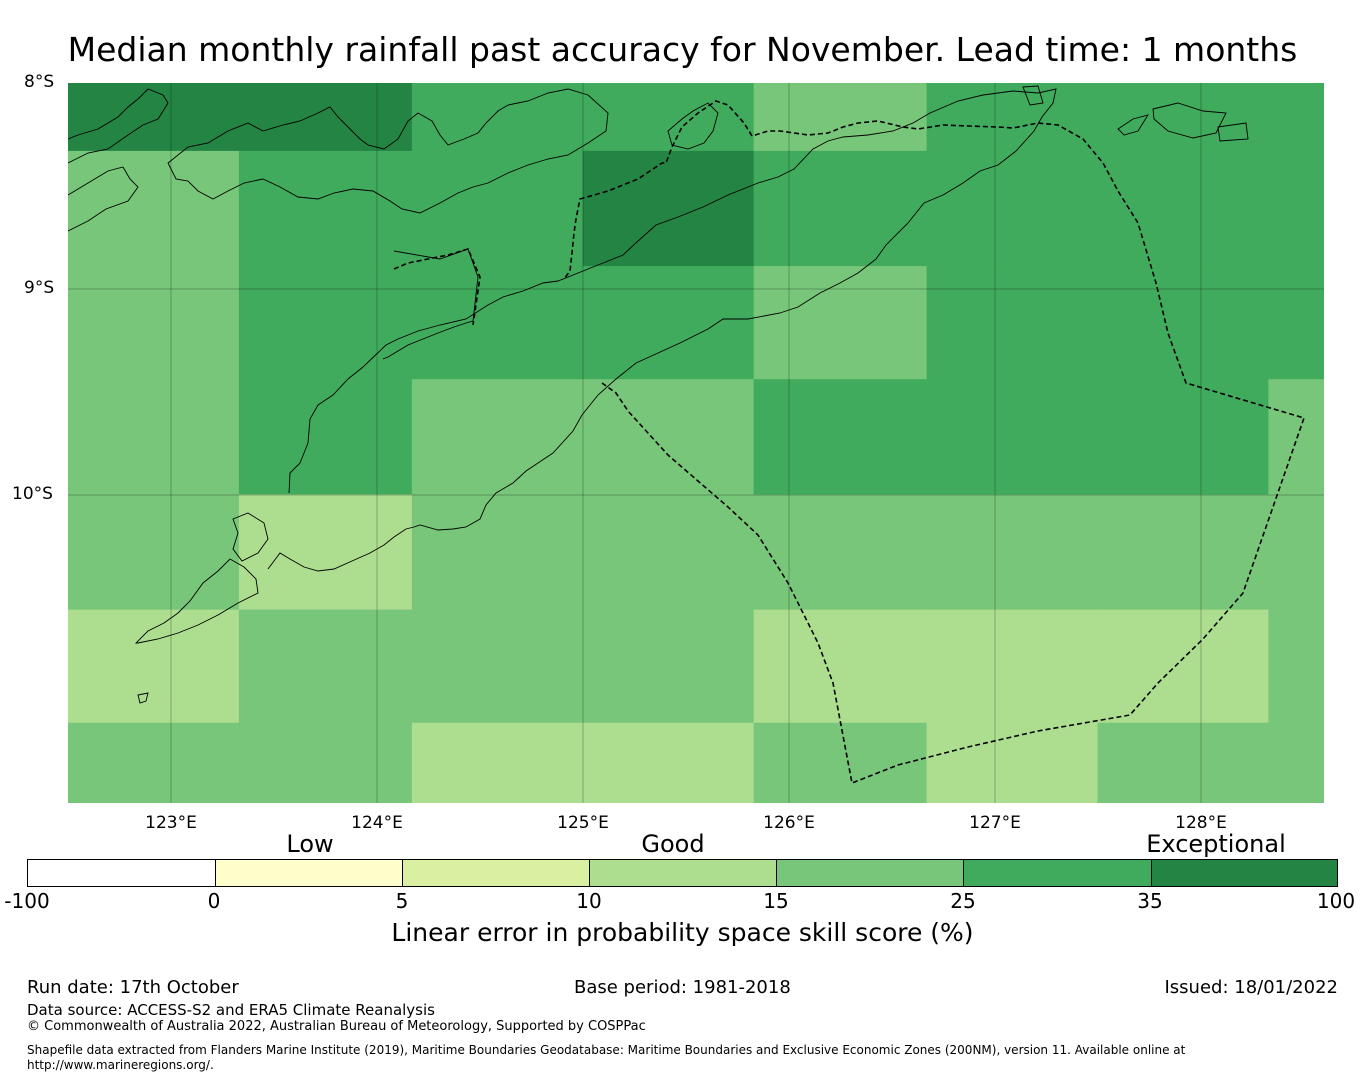 Image resolution: width=1365 pixels, height=1080 pixels. What do you see at coordinates (789, 823) in the screenshot?
I see `lon-label-126e: 126°E` at bounding box center [789, 823].